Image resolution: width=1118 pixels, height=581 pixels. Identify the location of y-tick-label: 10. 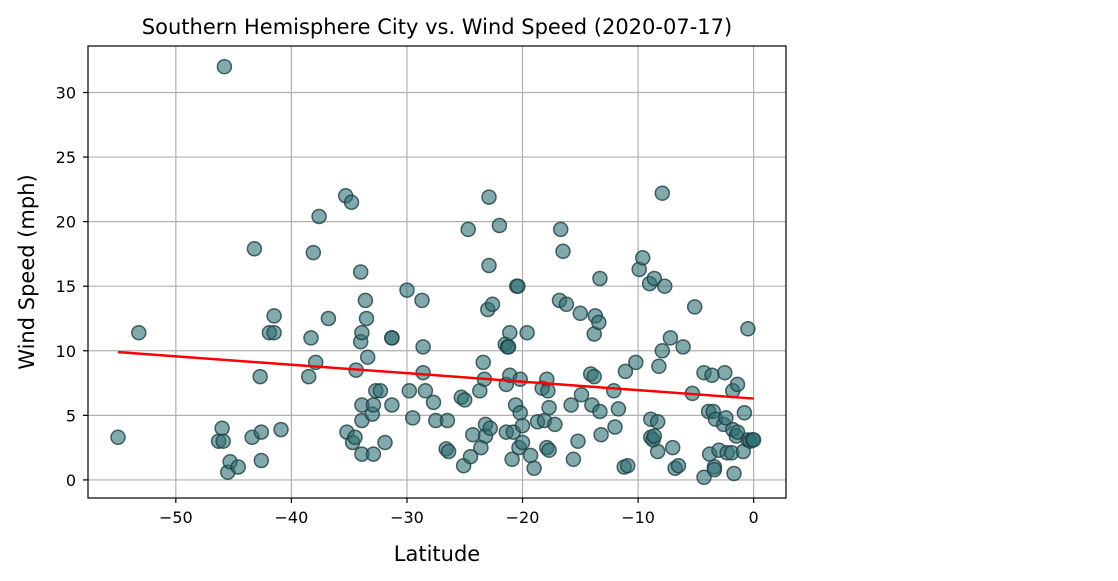
(66, 351).